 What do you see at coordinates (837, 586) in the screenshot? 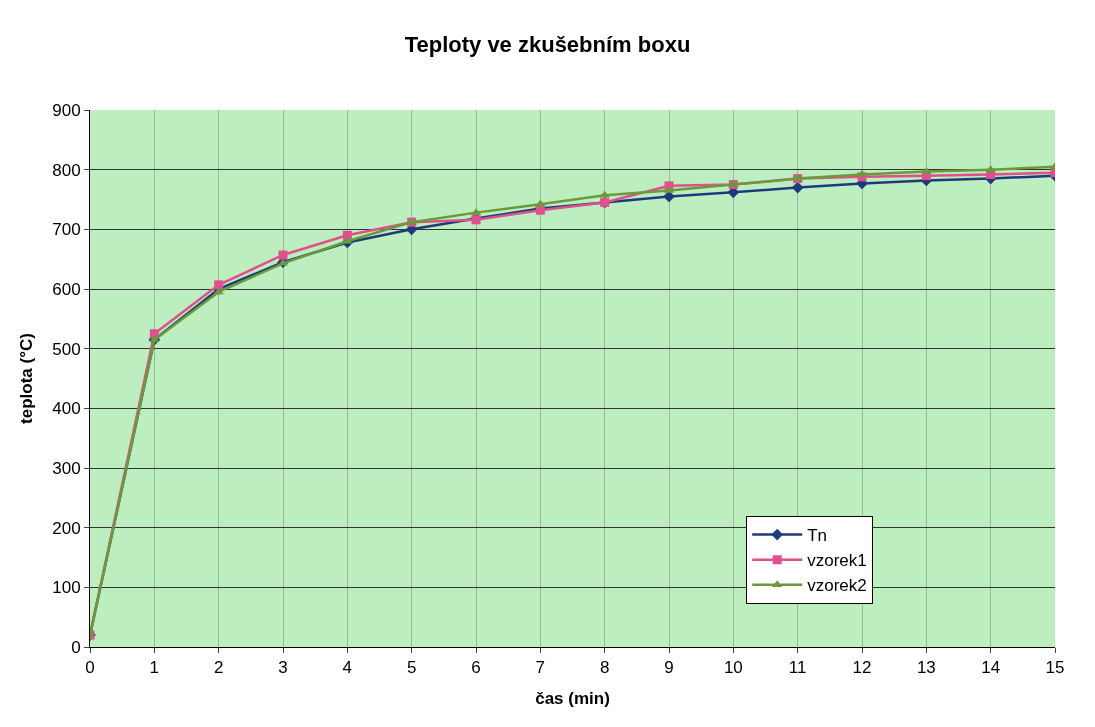
I see `legend-label: vzorek2` at bounding box center [837, 586].